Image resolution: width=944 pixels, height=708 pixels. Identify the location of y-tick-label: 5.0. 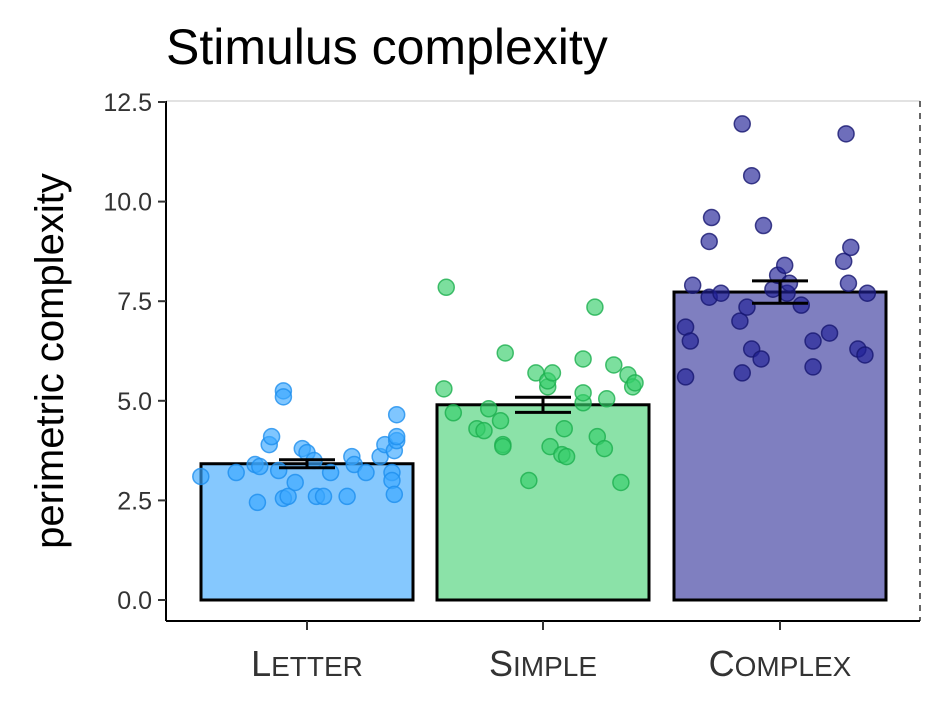
(134, 402).